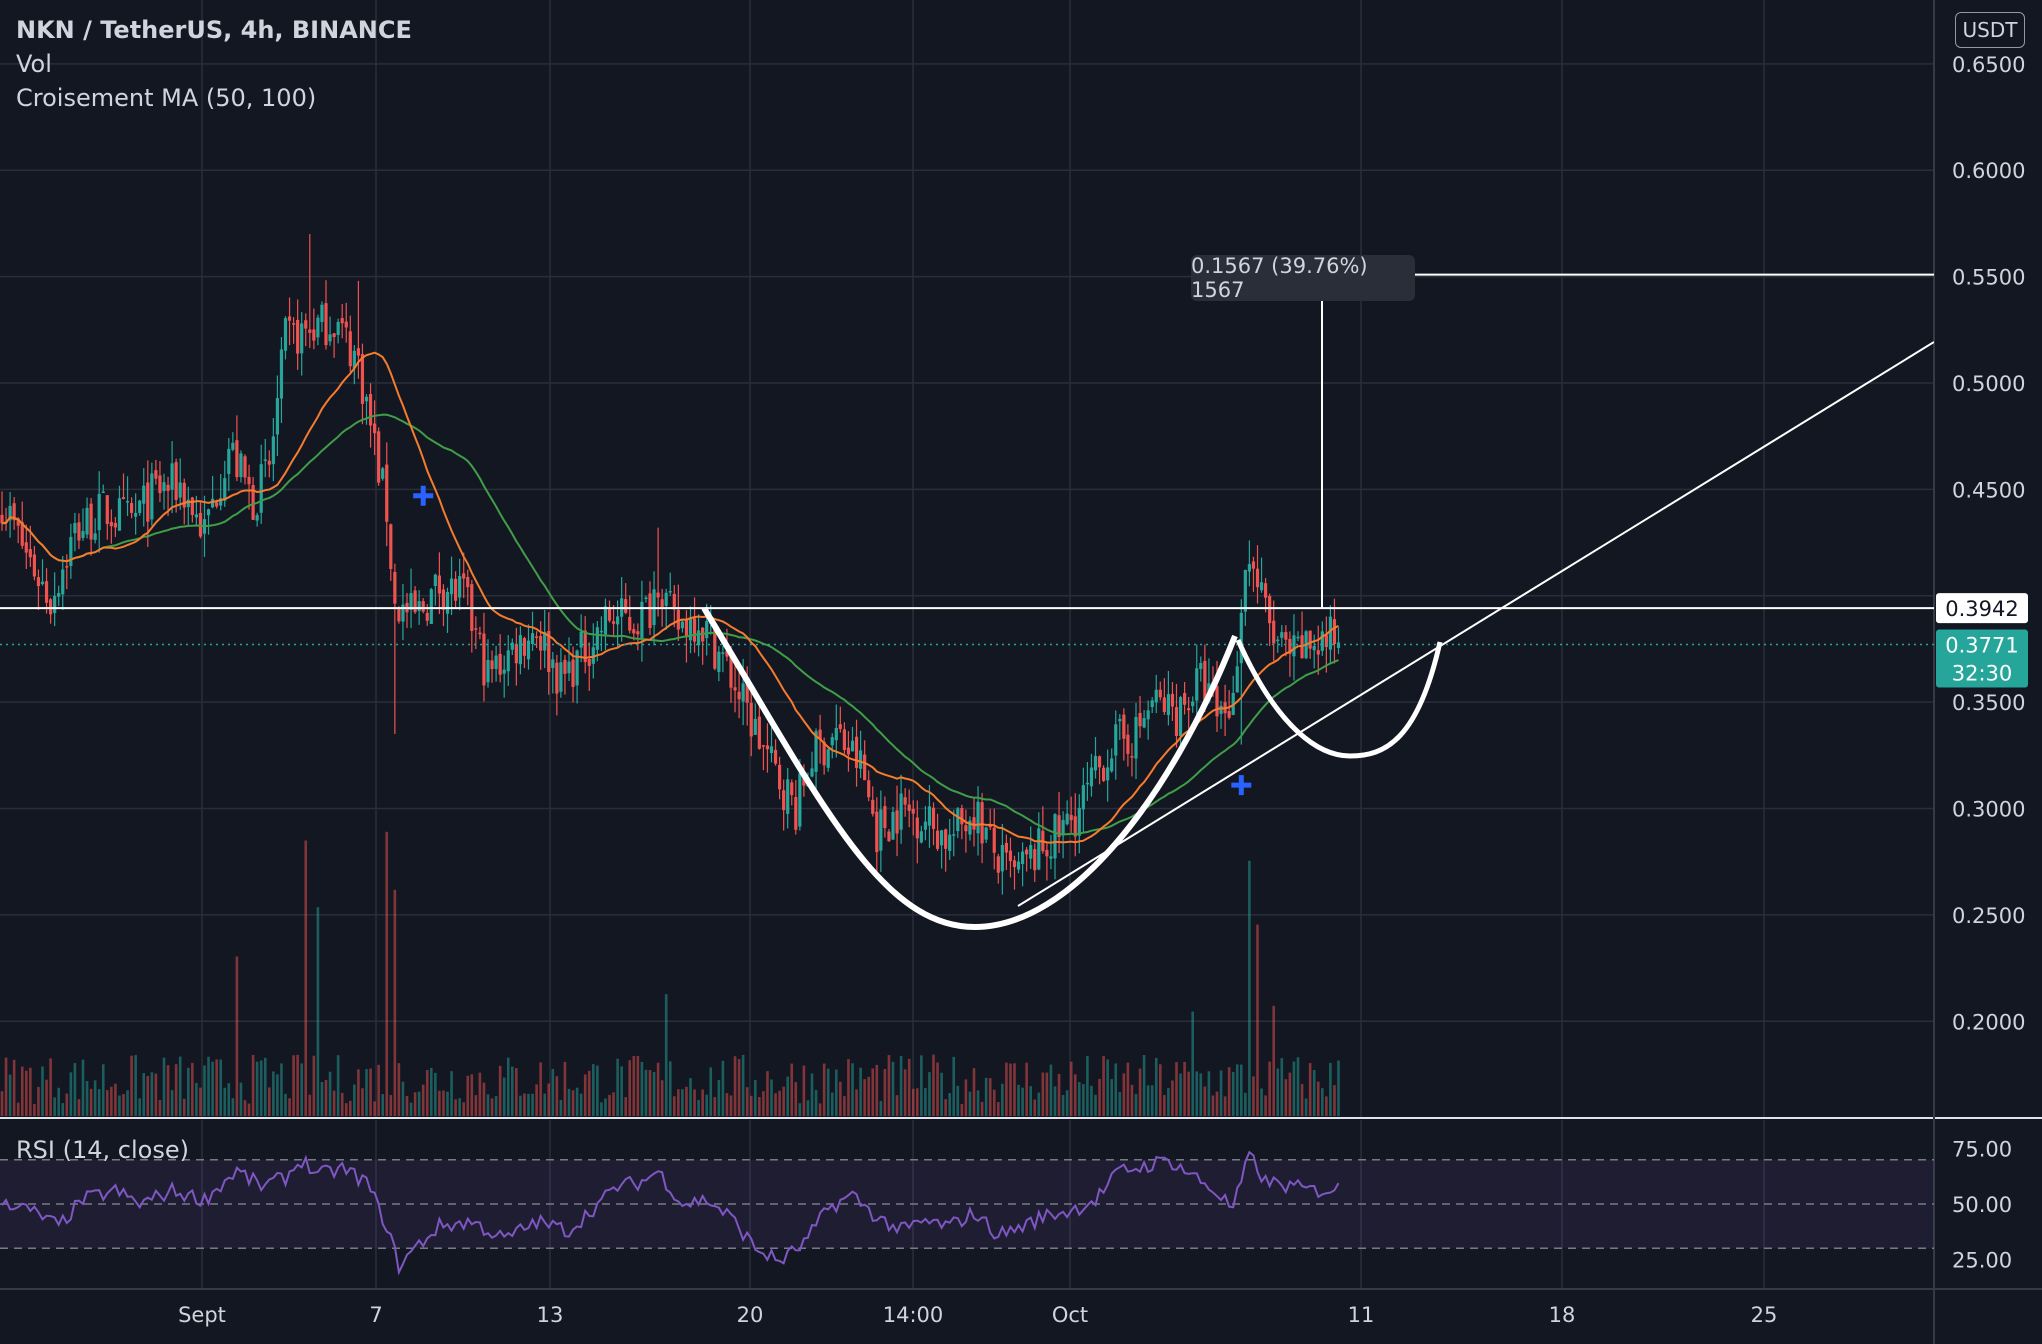 This screenshot has height=1344, width=2042. I want to click on currency-badge: USDT, so click(1990, 30).